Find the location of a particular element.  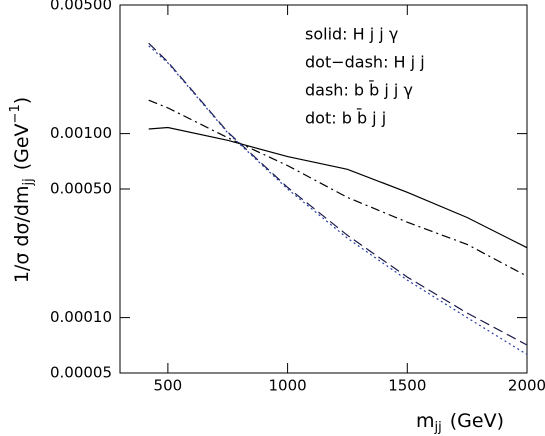

x-tick-label: 500 is located at coordinates (168, 386).